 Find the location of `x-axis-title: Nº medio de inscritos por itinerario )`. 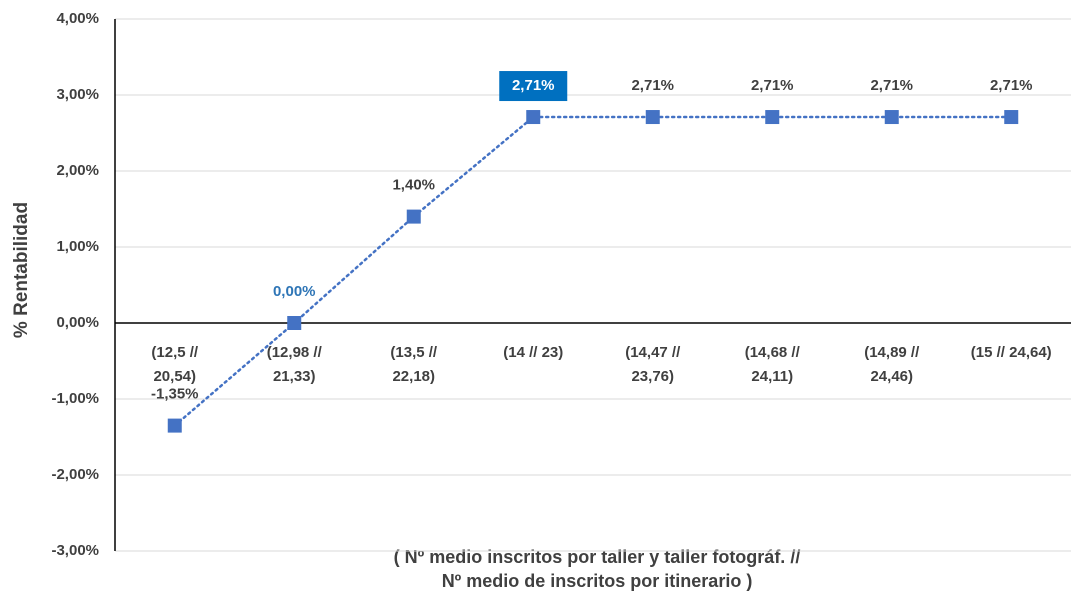

x-axis-title: Nº medio de inscritos por itinerario ) is located at coordinates (597, 581).